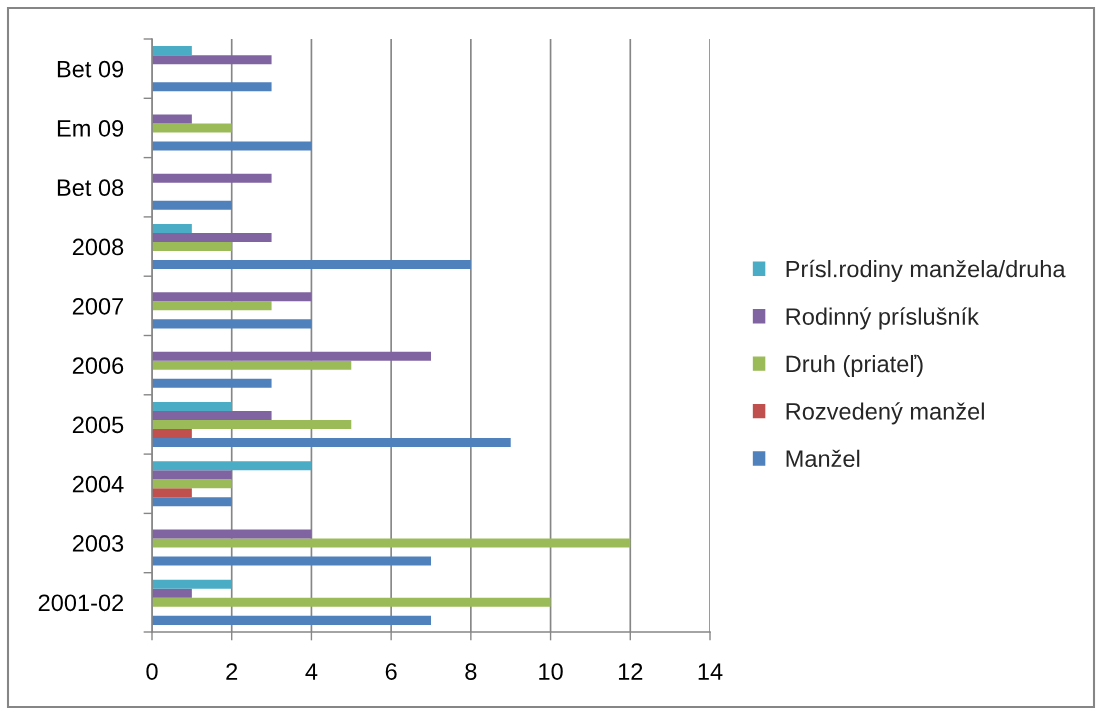  Describe the element at coordinates (98, 543) in the screenshot. I see `y-tick-label: 2003` at that location.